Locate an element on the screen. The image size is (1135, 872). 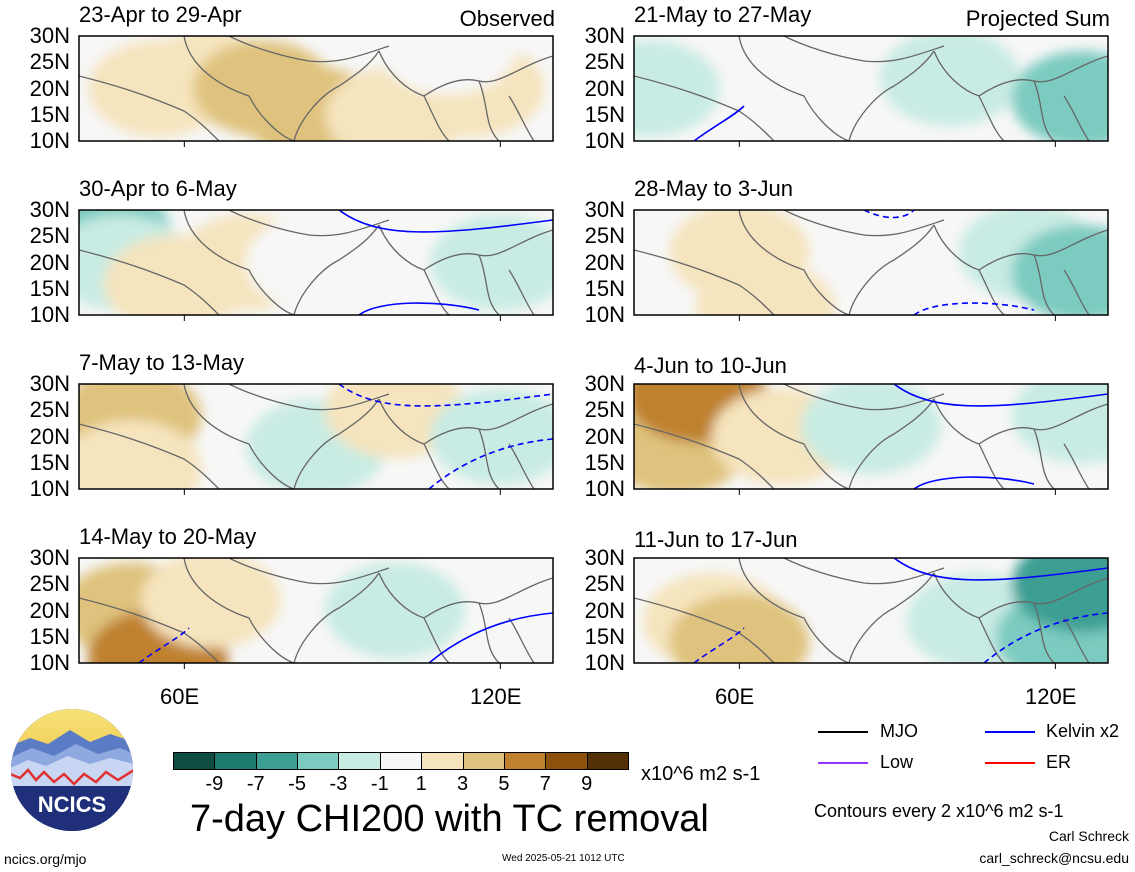
map-panel: 30-Apr to 6-May 30N 25N 20N 15N 10N is located at coordinates (292, 252).